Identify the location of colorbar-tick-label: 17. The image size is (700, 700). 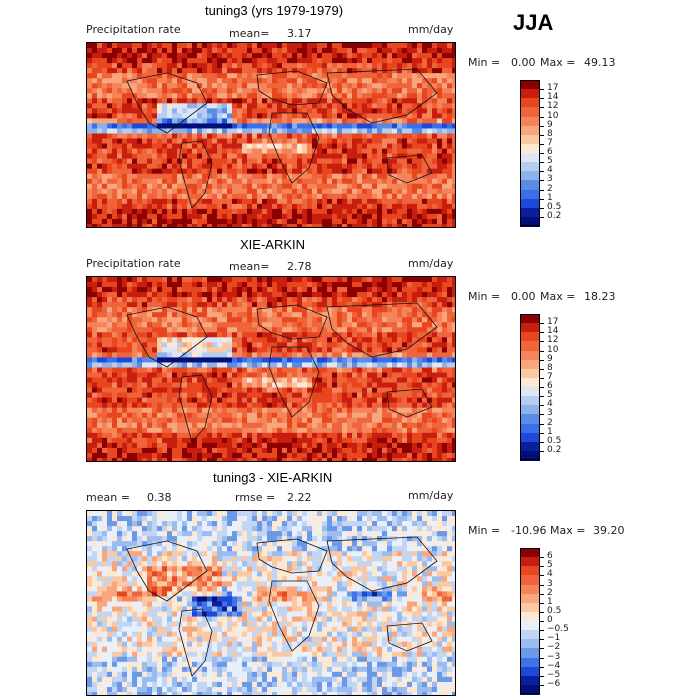
(553, 322).